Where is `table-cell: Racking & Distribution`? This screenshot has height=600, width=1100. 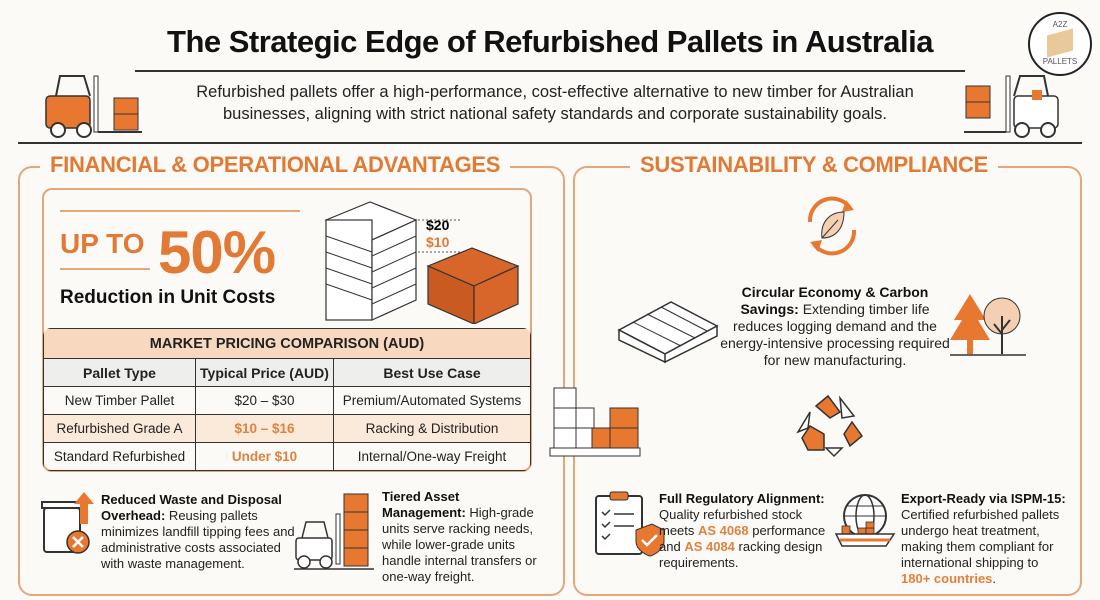
table-cell: Racking & Distribution is located at coordinates (432, 428).